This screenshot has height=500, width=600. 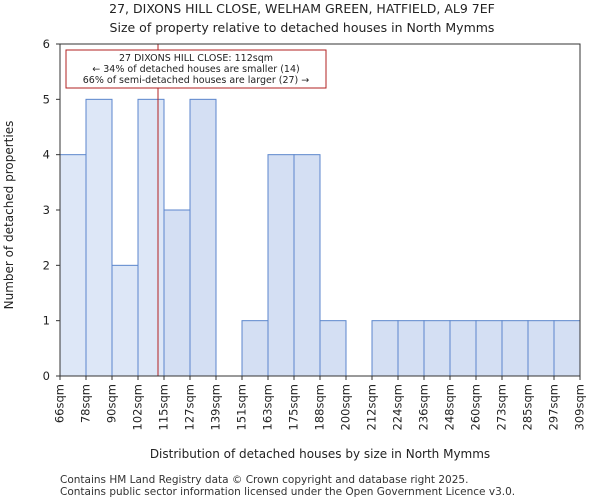 I want to click on x-tick-label-163sqm: 163sqm, so click(x=268, y=407).